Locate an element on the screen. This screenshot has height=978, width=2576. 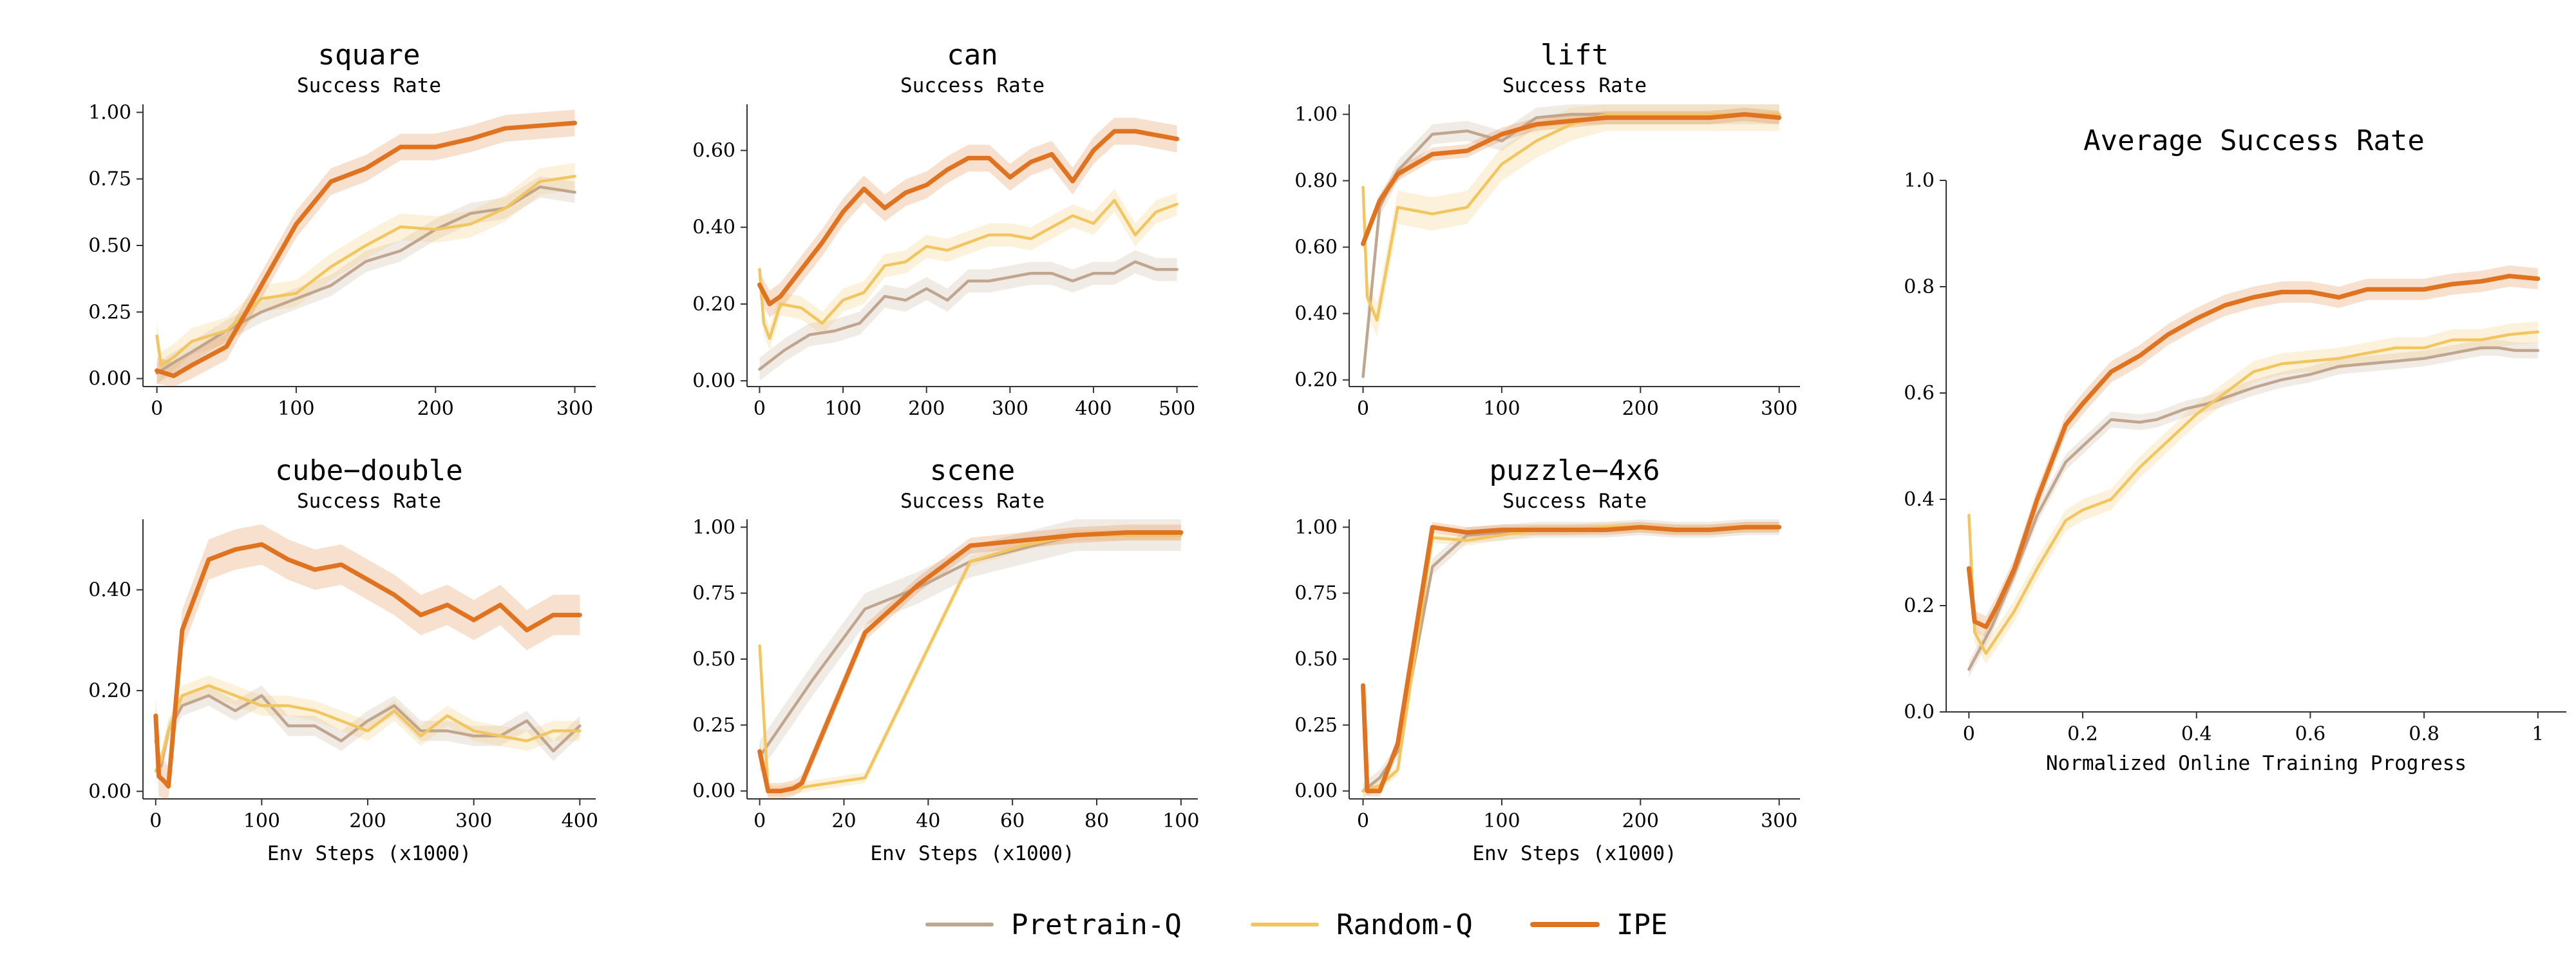
chart-subtitle-puzzle-4x6: Success Rate is located at coordinates (1574, 502).